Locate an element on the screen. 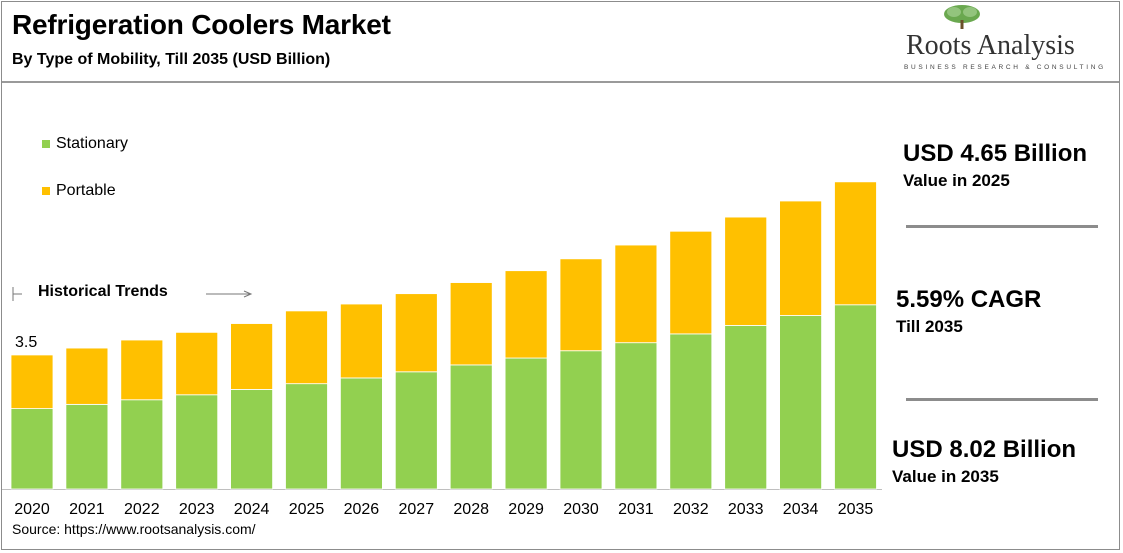 The width and height of the screenshot is (1123, 553). bar-stationary-2031 is located at coordinates (636, 416).